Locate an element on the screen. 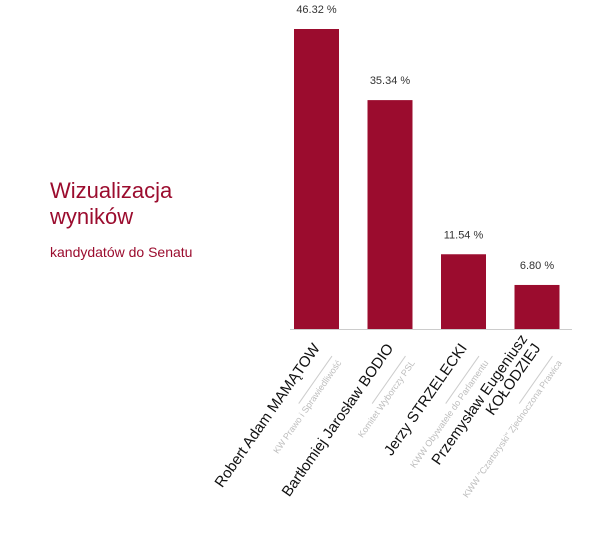 The height and width of the screenshot is (535, 607). value-label-3: 11.54 % is located at coordinates (464, 235).